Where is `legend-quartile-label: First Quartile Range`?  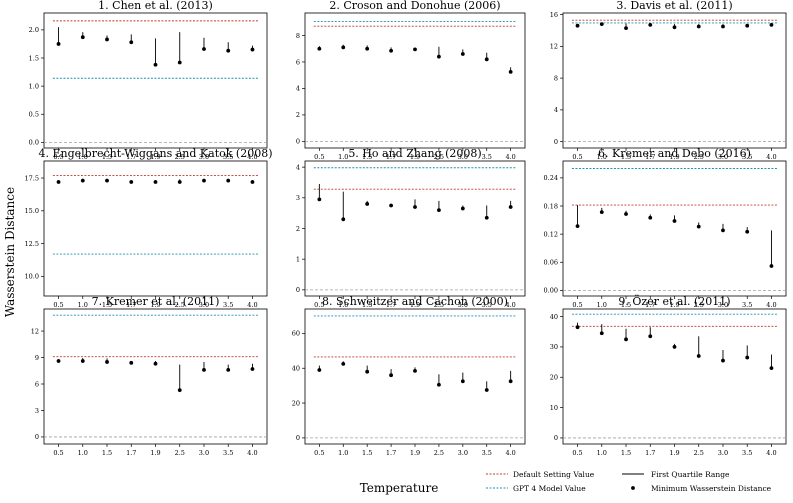 legend-quartile-label: First Quartile Range is located at coordinates (690, 474).